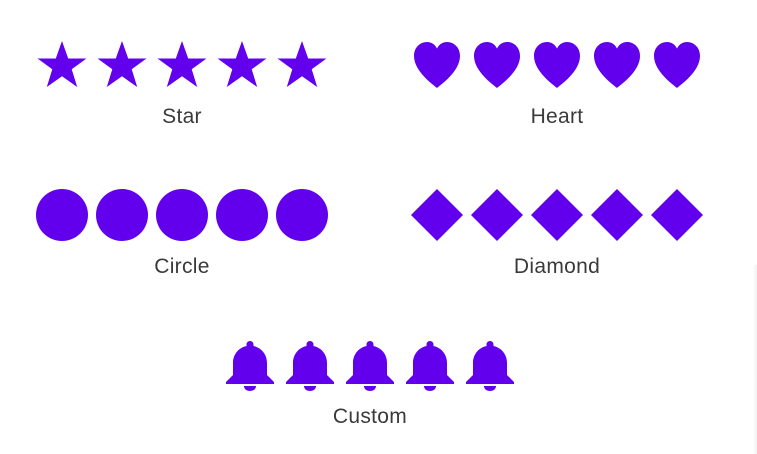 This screenshot has width=757, height=454. I want to click on rating-circle-icons, so click(182, 215).